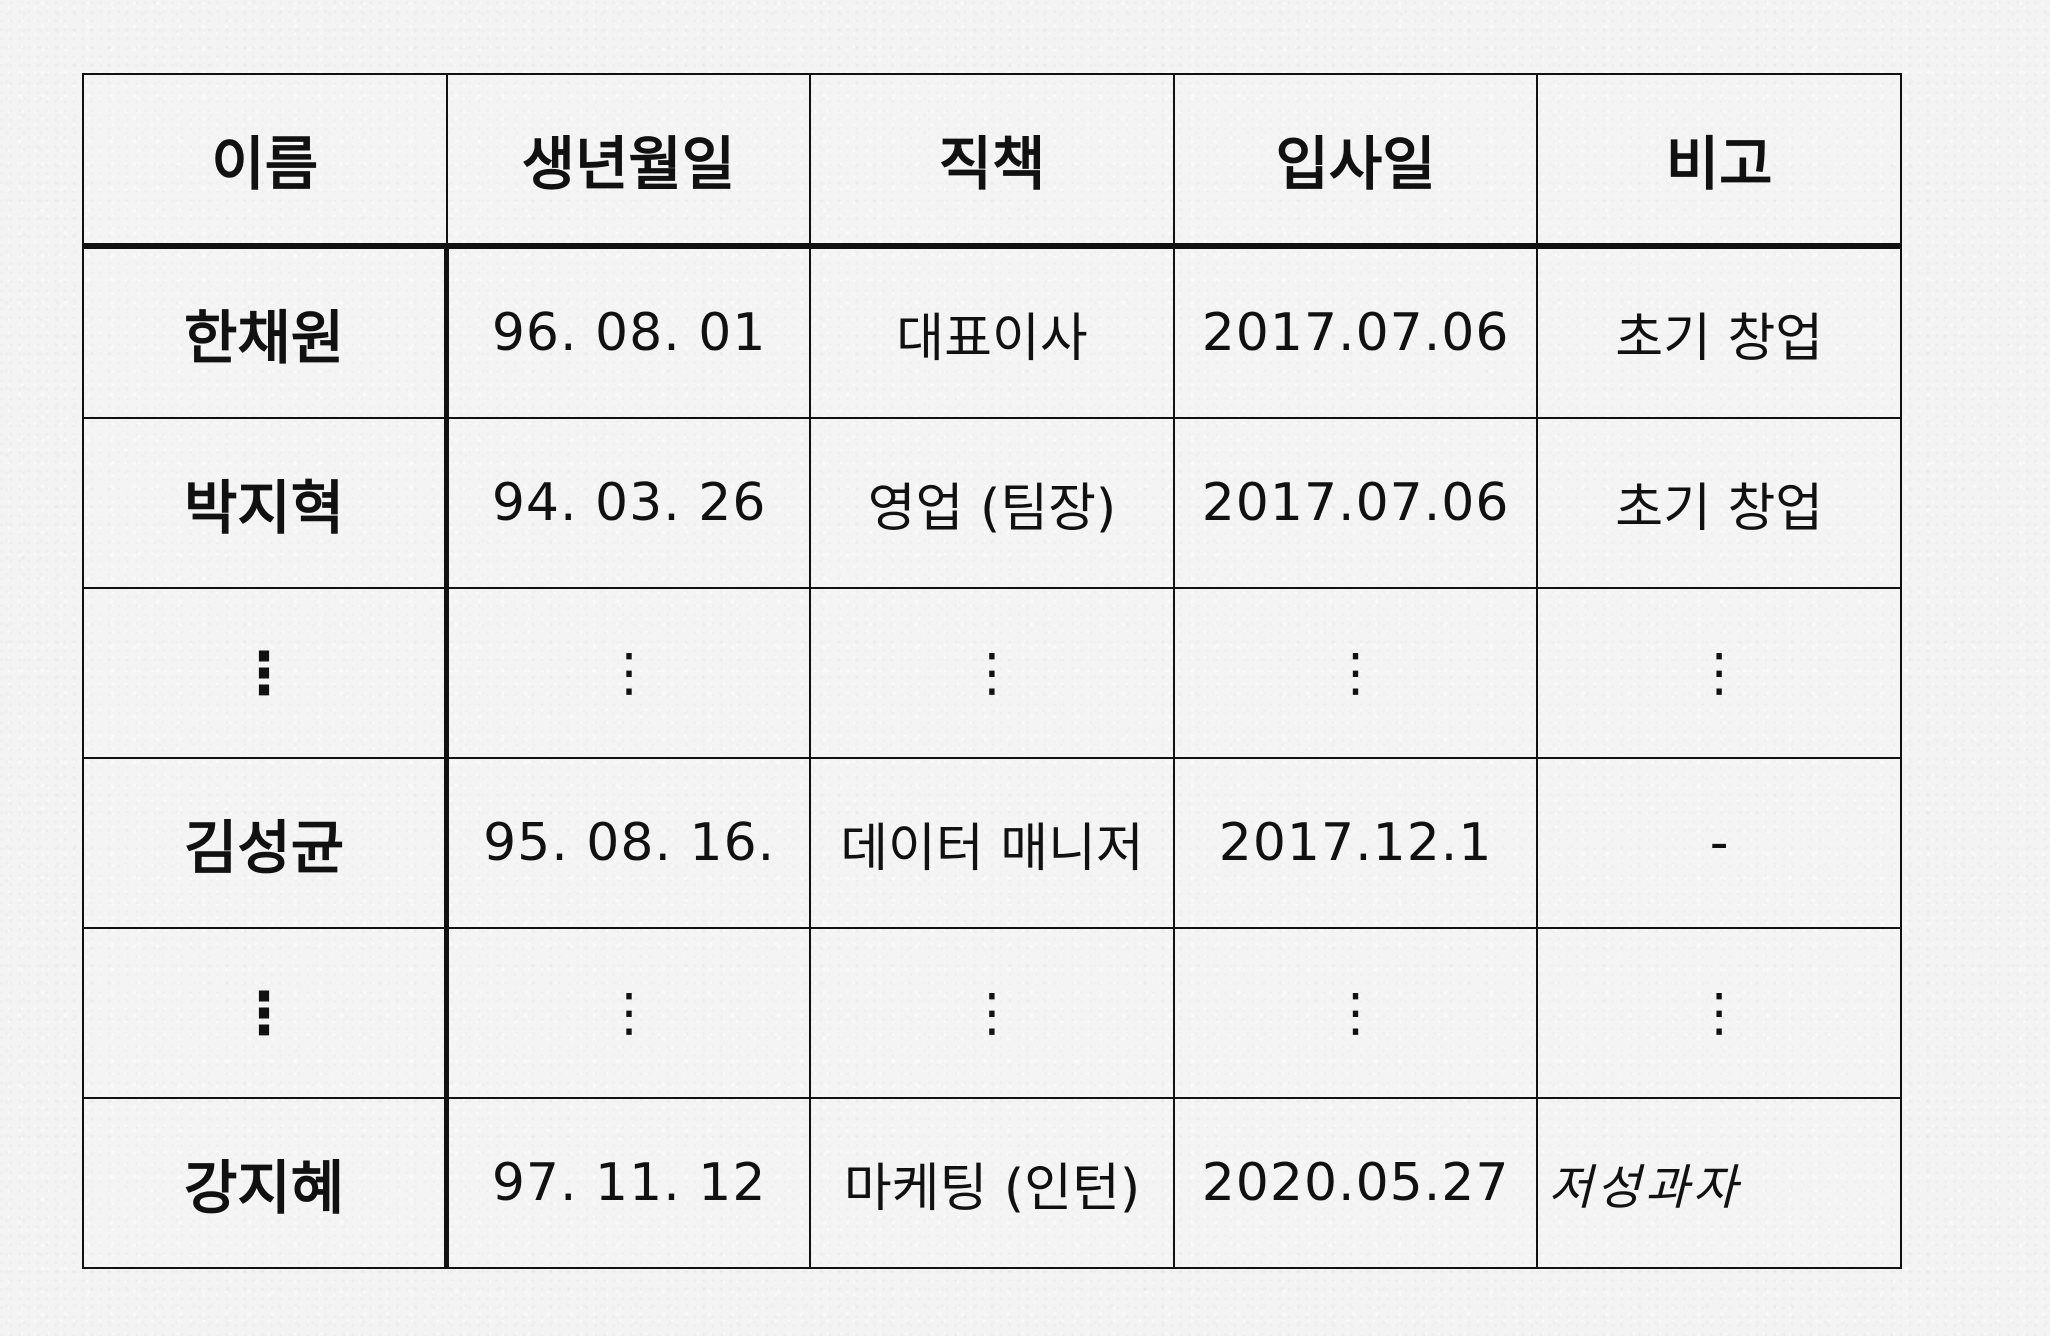  Describe the element at coordinates (1355, 161) in the screenshot. I see `header-join-date: 입사일` at that location.